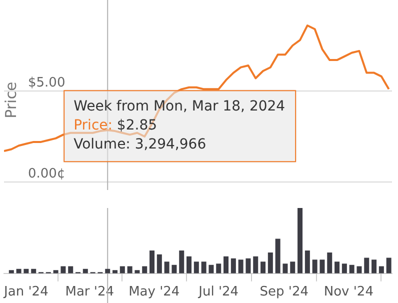  I want to click on x-tick-label: May '24, so click(154, 292).